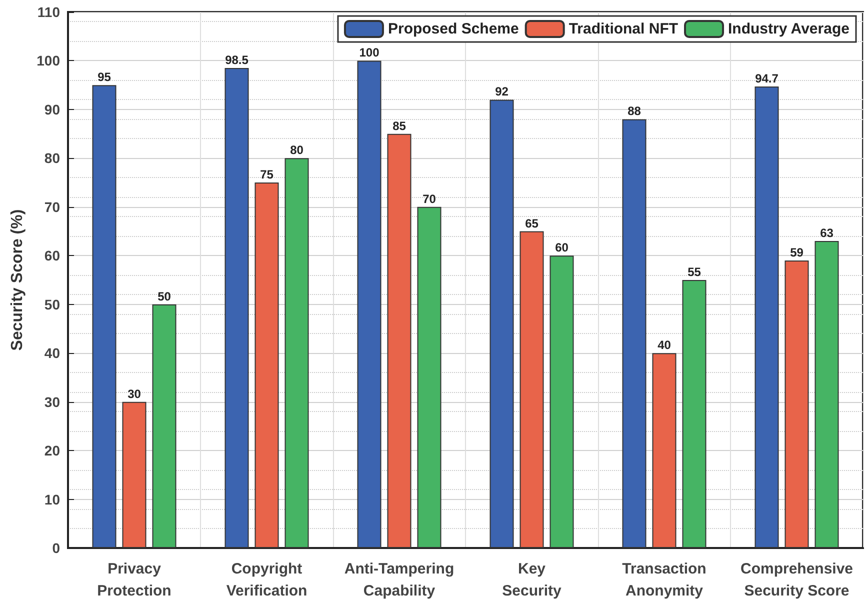 Image resolution: width=866 pixels, height=602 pixels. I want to click on data-label: 30, so click(135, 393).